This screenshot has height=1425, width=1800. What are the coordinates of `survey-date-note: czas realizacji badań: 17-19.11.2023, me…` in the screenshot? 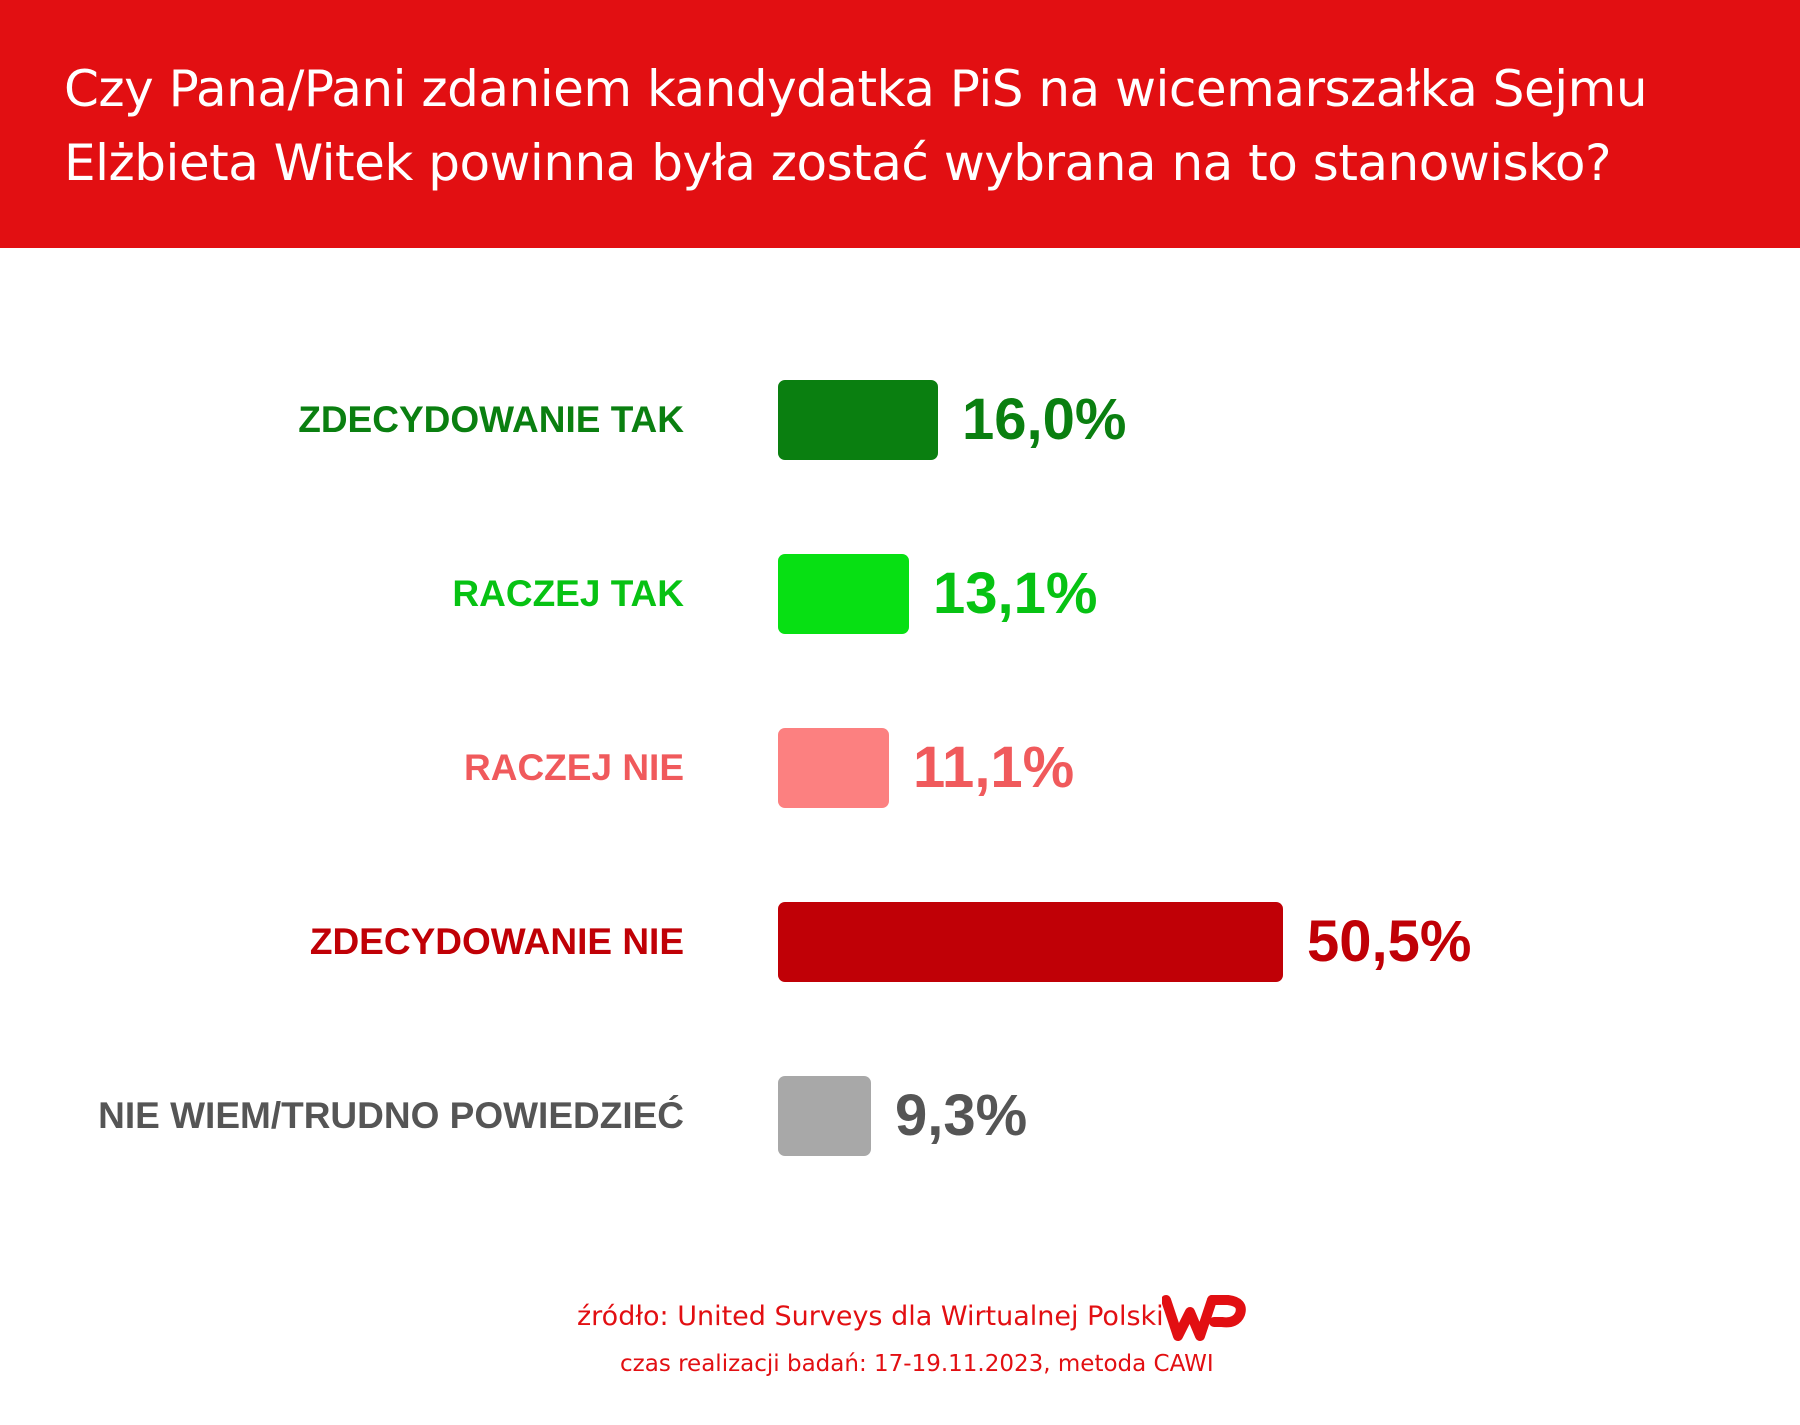 It's located at (917, 1364).